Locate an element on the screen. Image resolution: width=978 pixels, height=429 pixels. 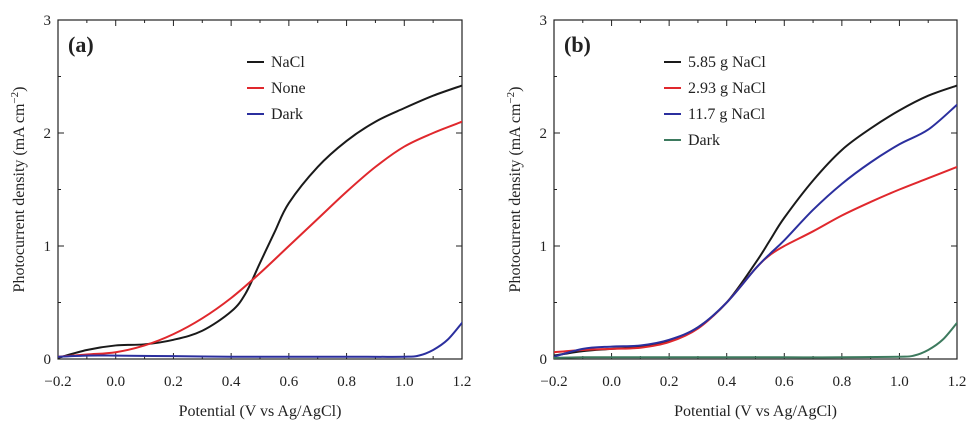
legend-label: NaCl is located at coordinates (288, 62).